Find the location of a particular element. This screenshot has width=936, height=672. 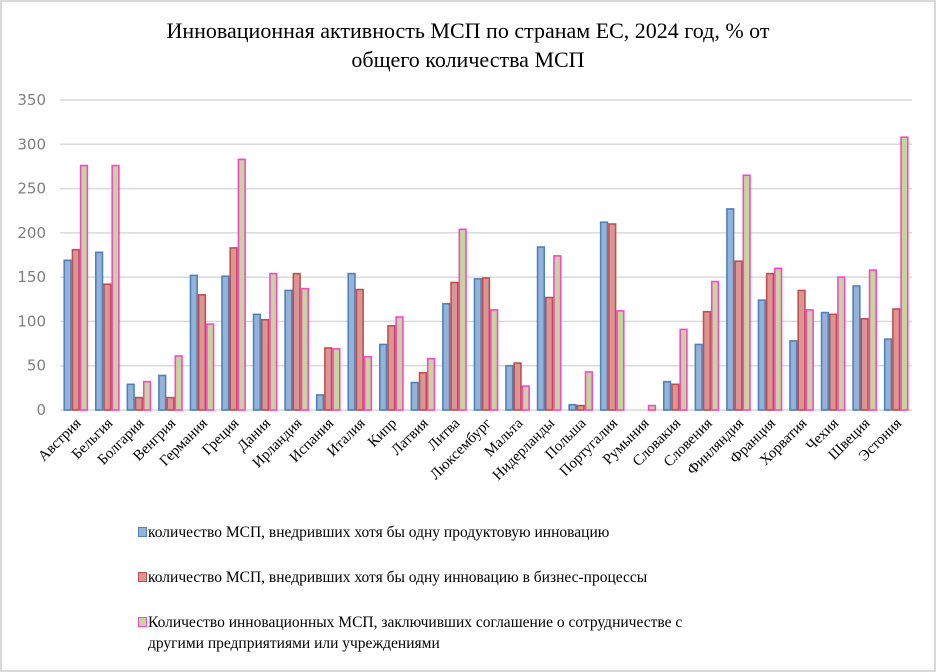

y-tick-label: 300 is located at coordinates (31, 144).